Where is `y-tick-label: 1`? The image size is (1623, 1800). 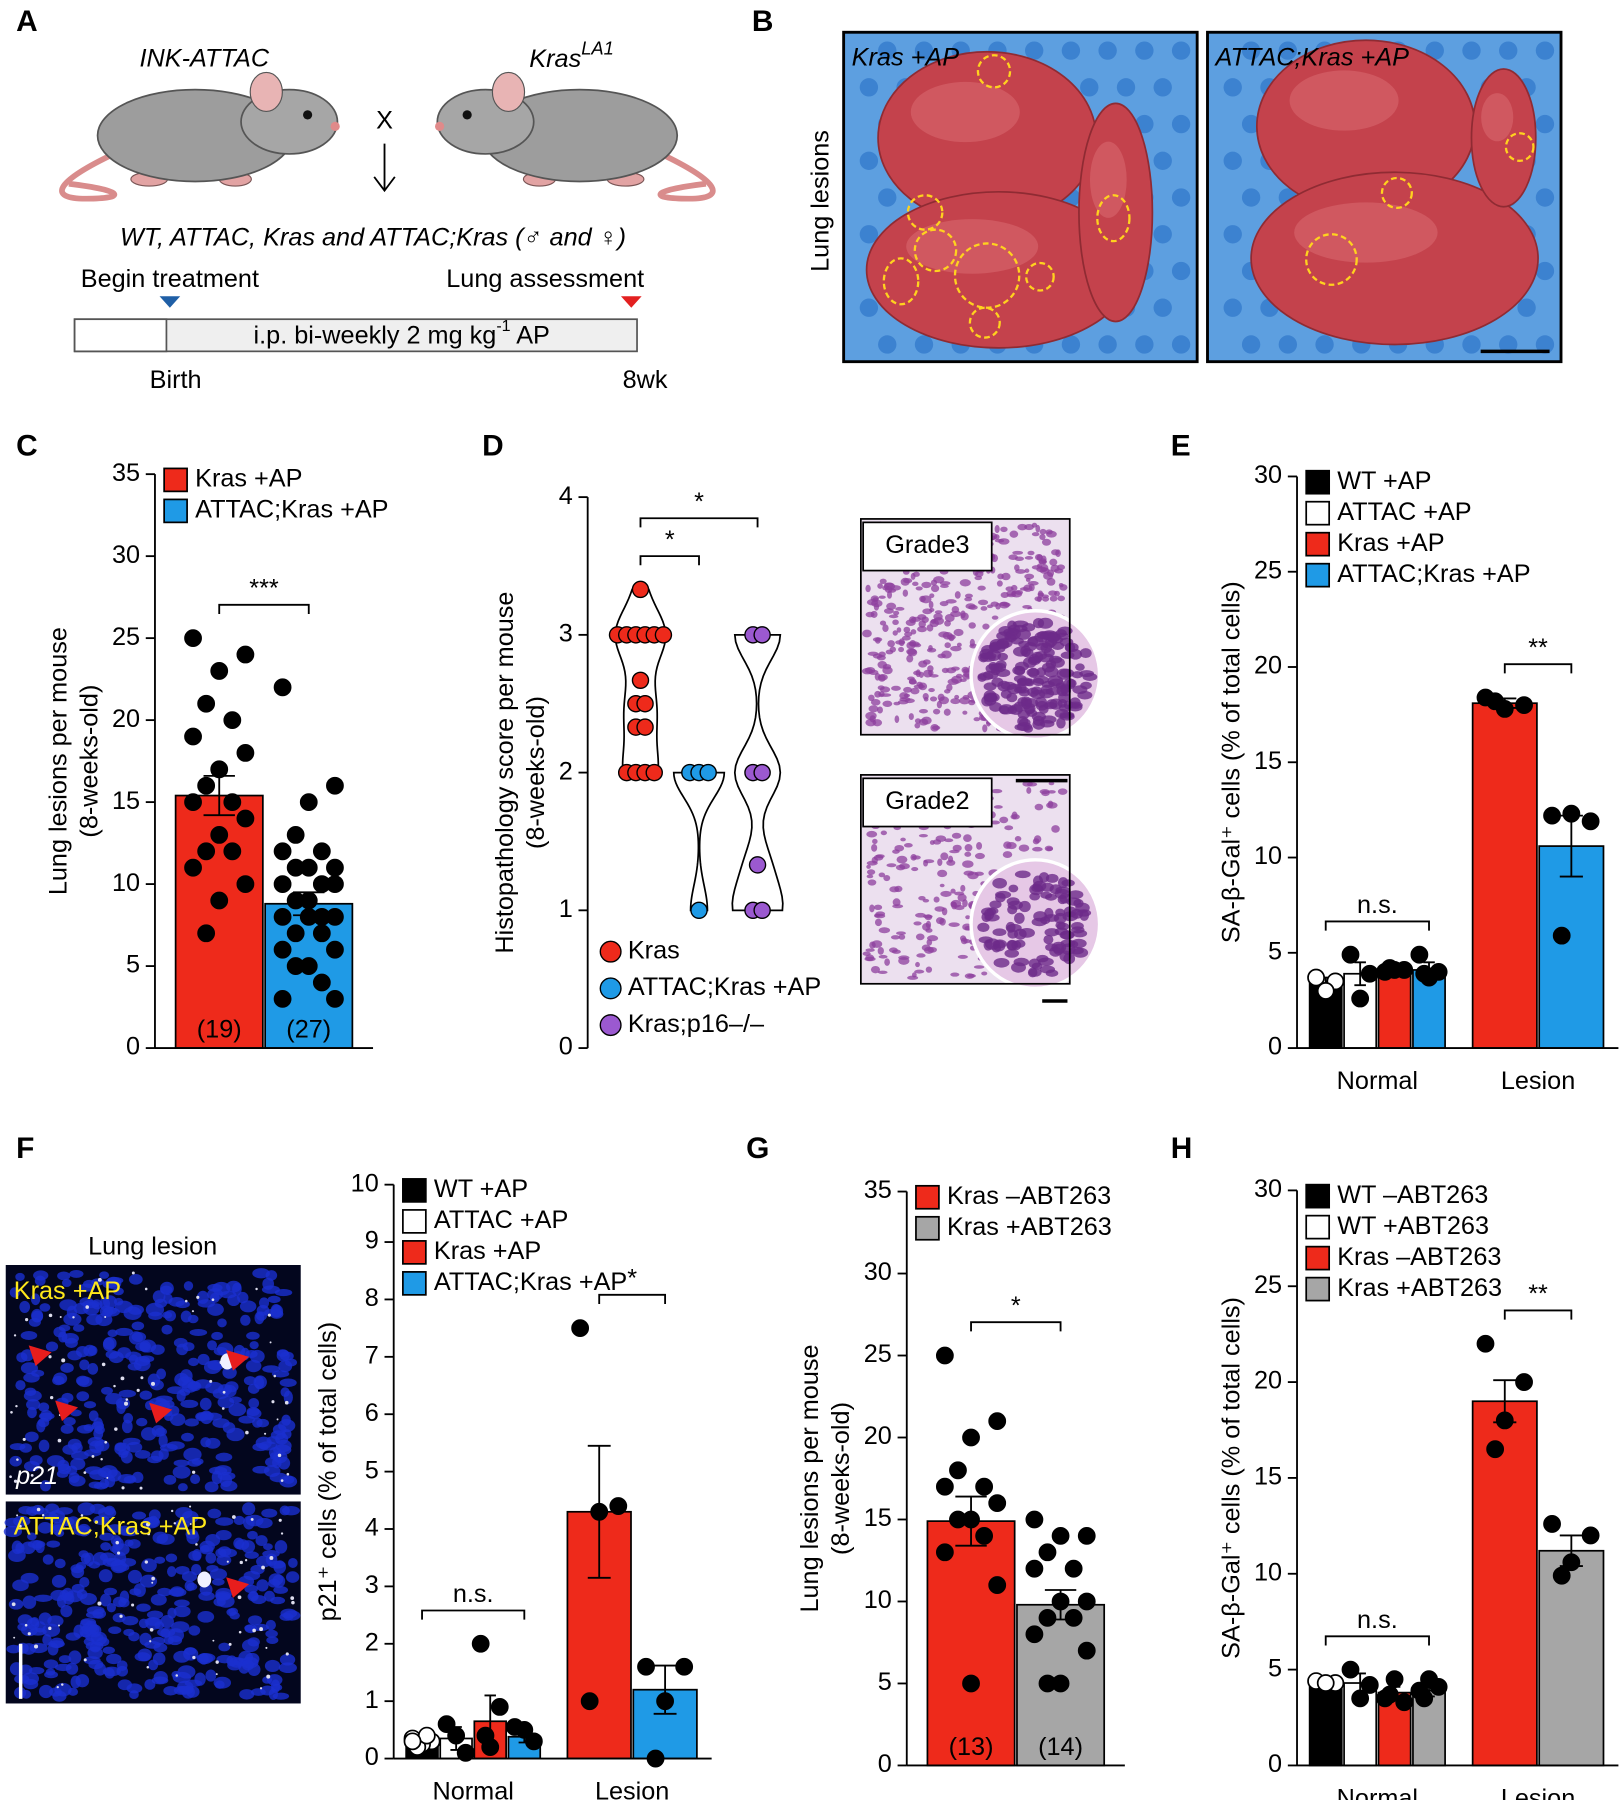
y-tick-label: 1 is located at coordinates (372, 1700).